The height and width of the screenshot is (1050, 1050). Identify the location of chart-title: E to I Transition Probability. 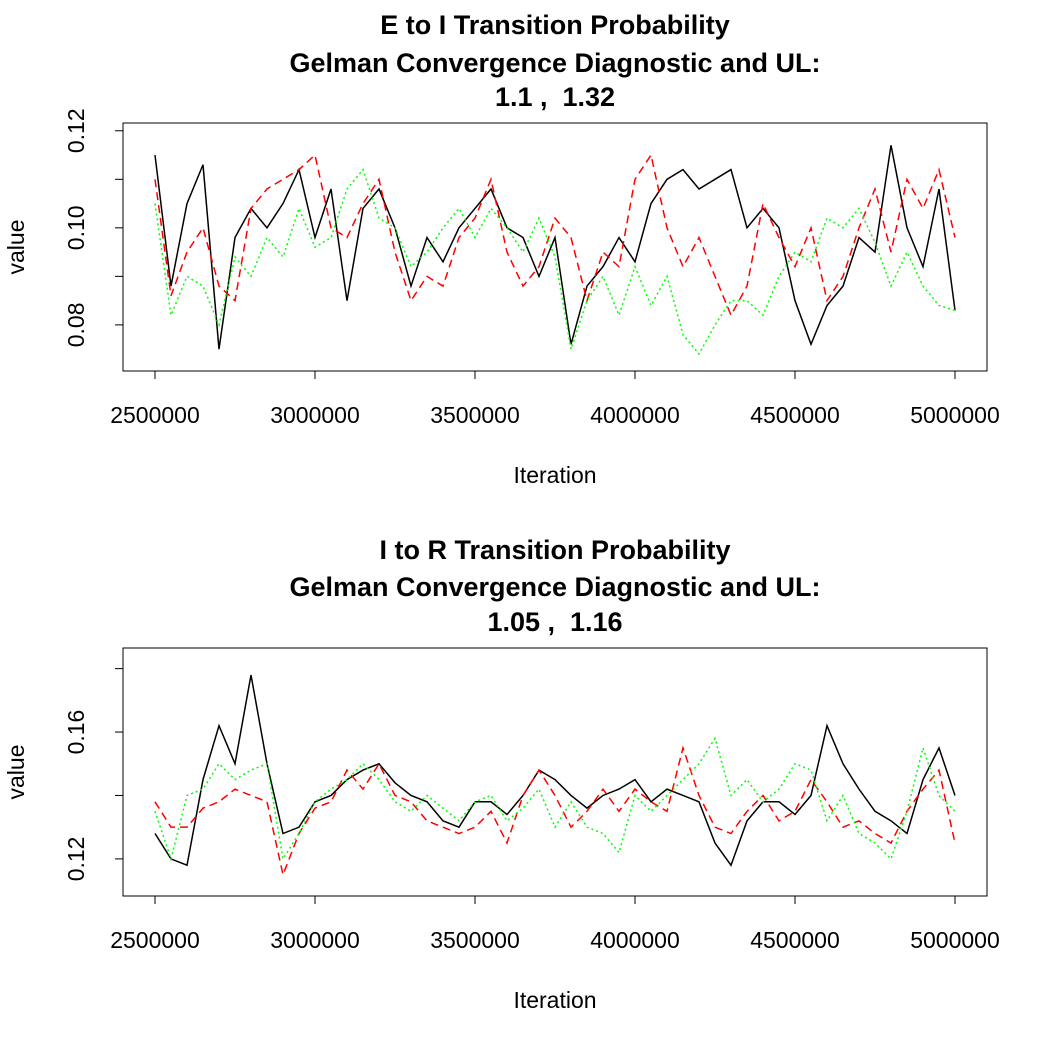
(555, 25).